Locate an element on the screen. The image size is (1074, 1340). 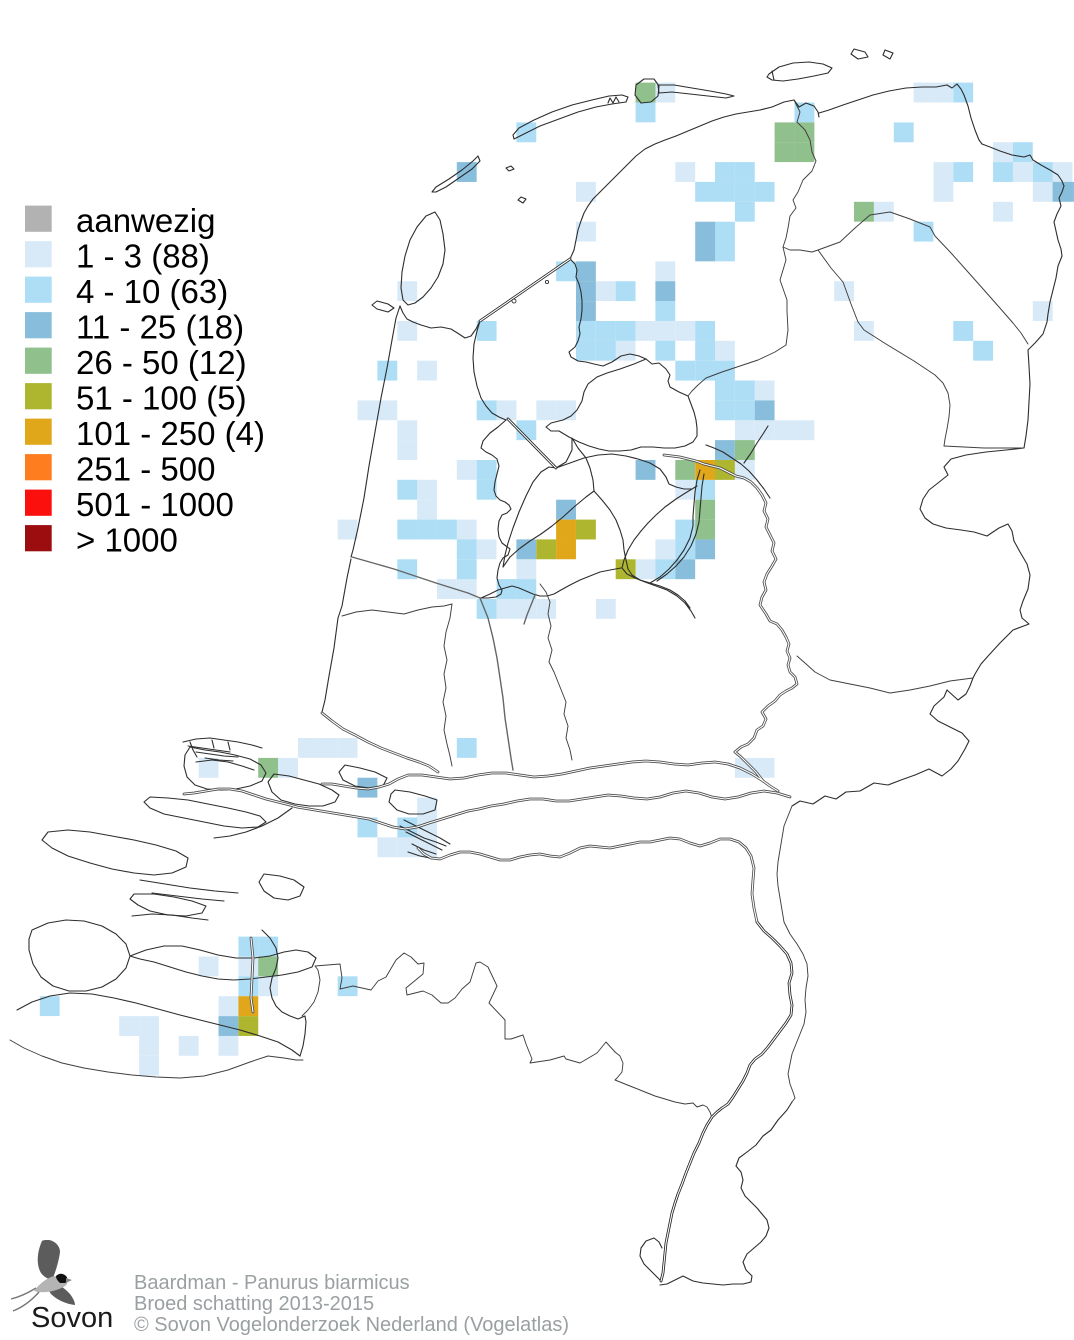
svg-text: 11 - 25 (18) is located at coordinates (160, 326).